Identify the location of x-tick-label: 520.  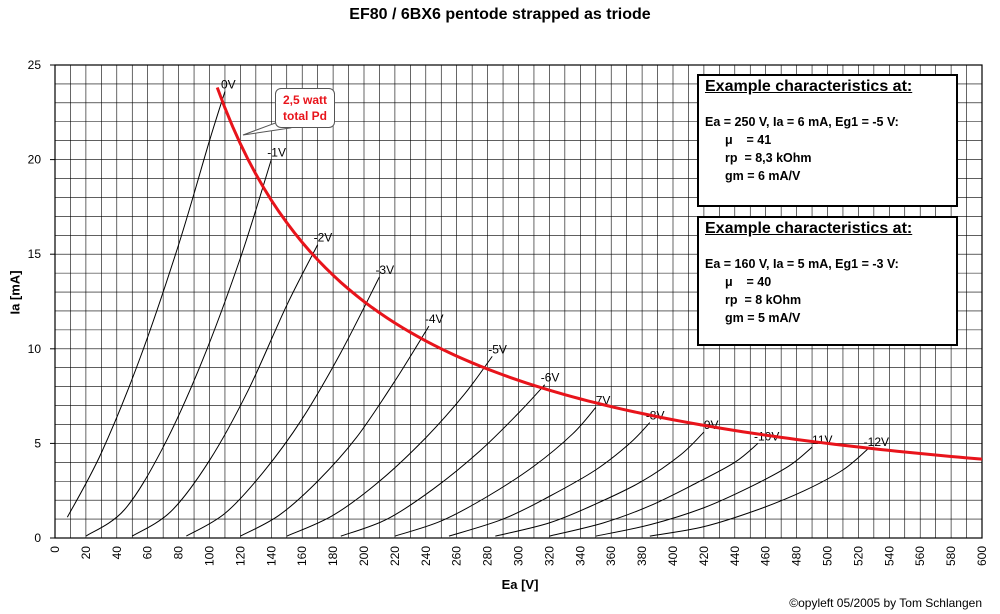
(858, 556).